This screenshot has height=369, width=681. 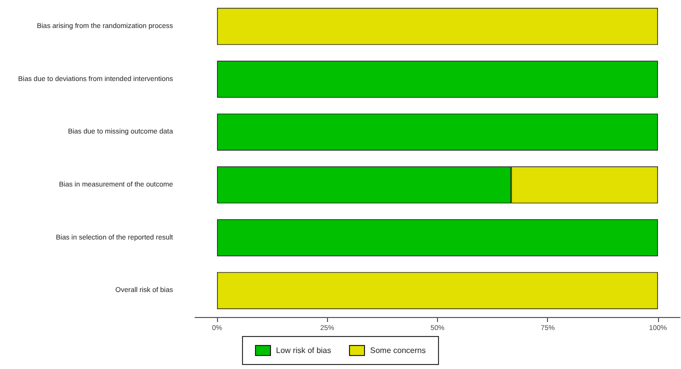 What do you see at coordinates (398, 350) in the screenshot?
I see `legend-label: Some concerns` at bounding box center [398, 350].